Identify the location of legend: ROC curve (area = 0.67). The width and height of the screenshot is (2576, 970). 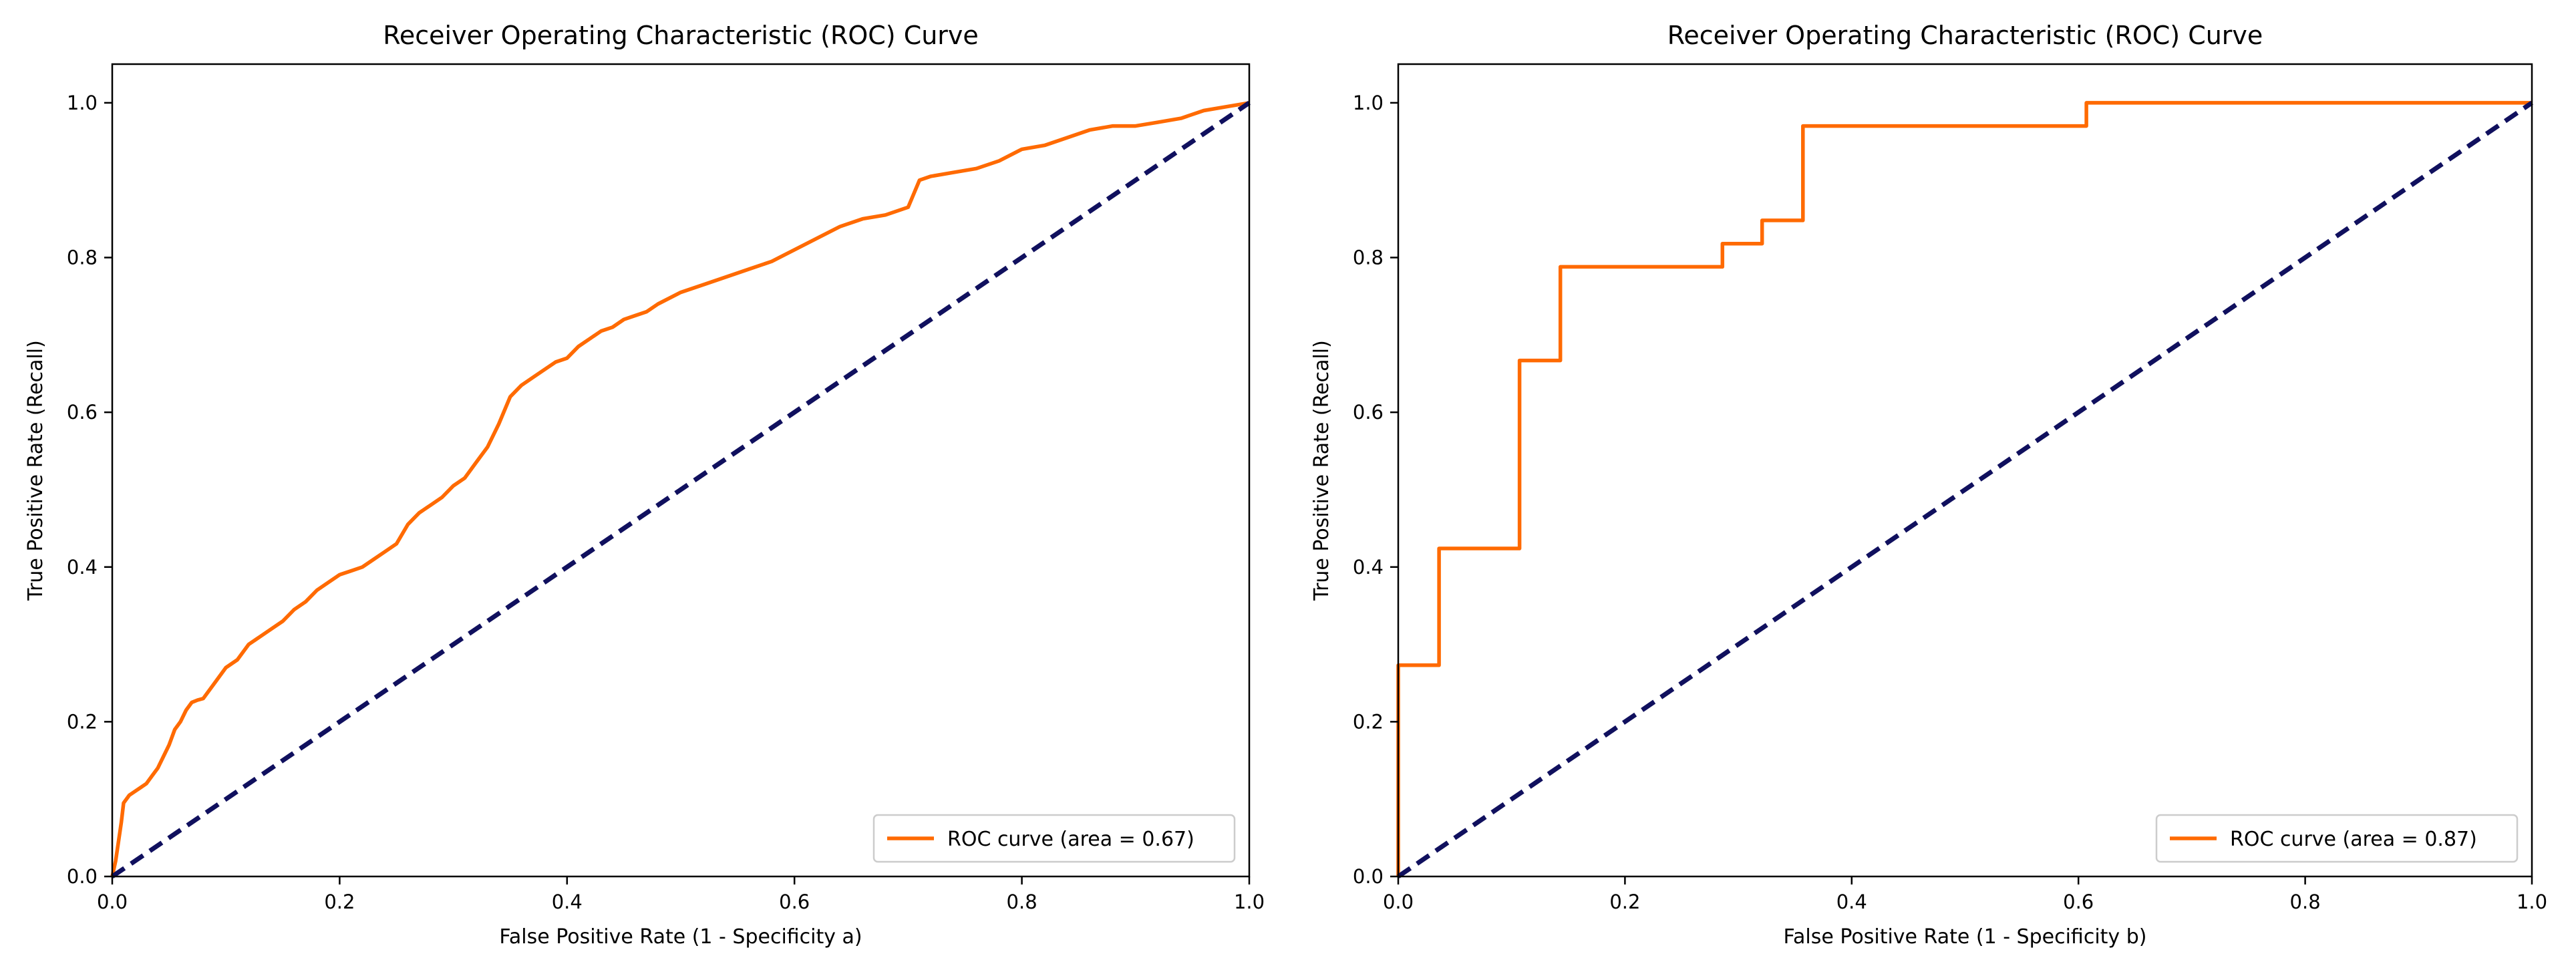
(1054, 839).